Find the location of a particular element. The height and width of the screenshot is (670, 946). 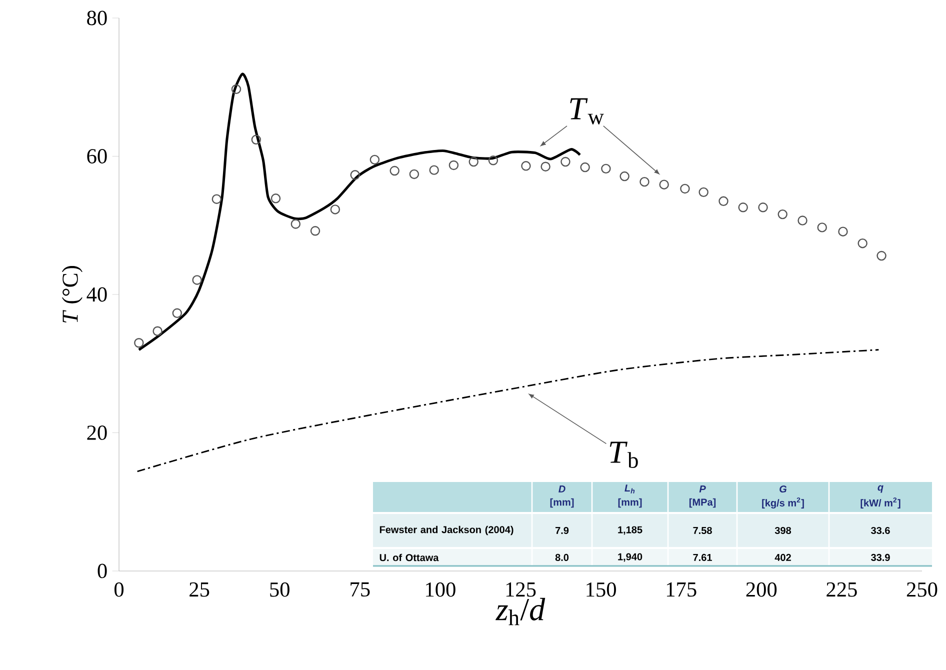

y-tick-label: 40 is located at coordinates (96, 294).